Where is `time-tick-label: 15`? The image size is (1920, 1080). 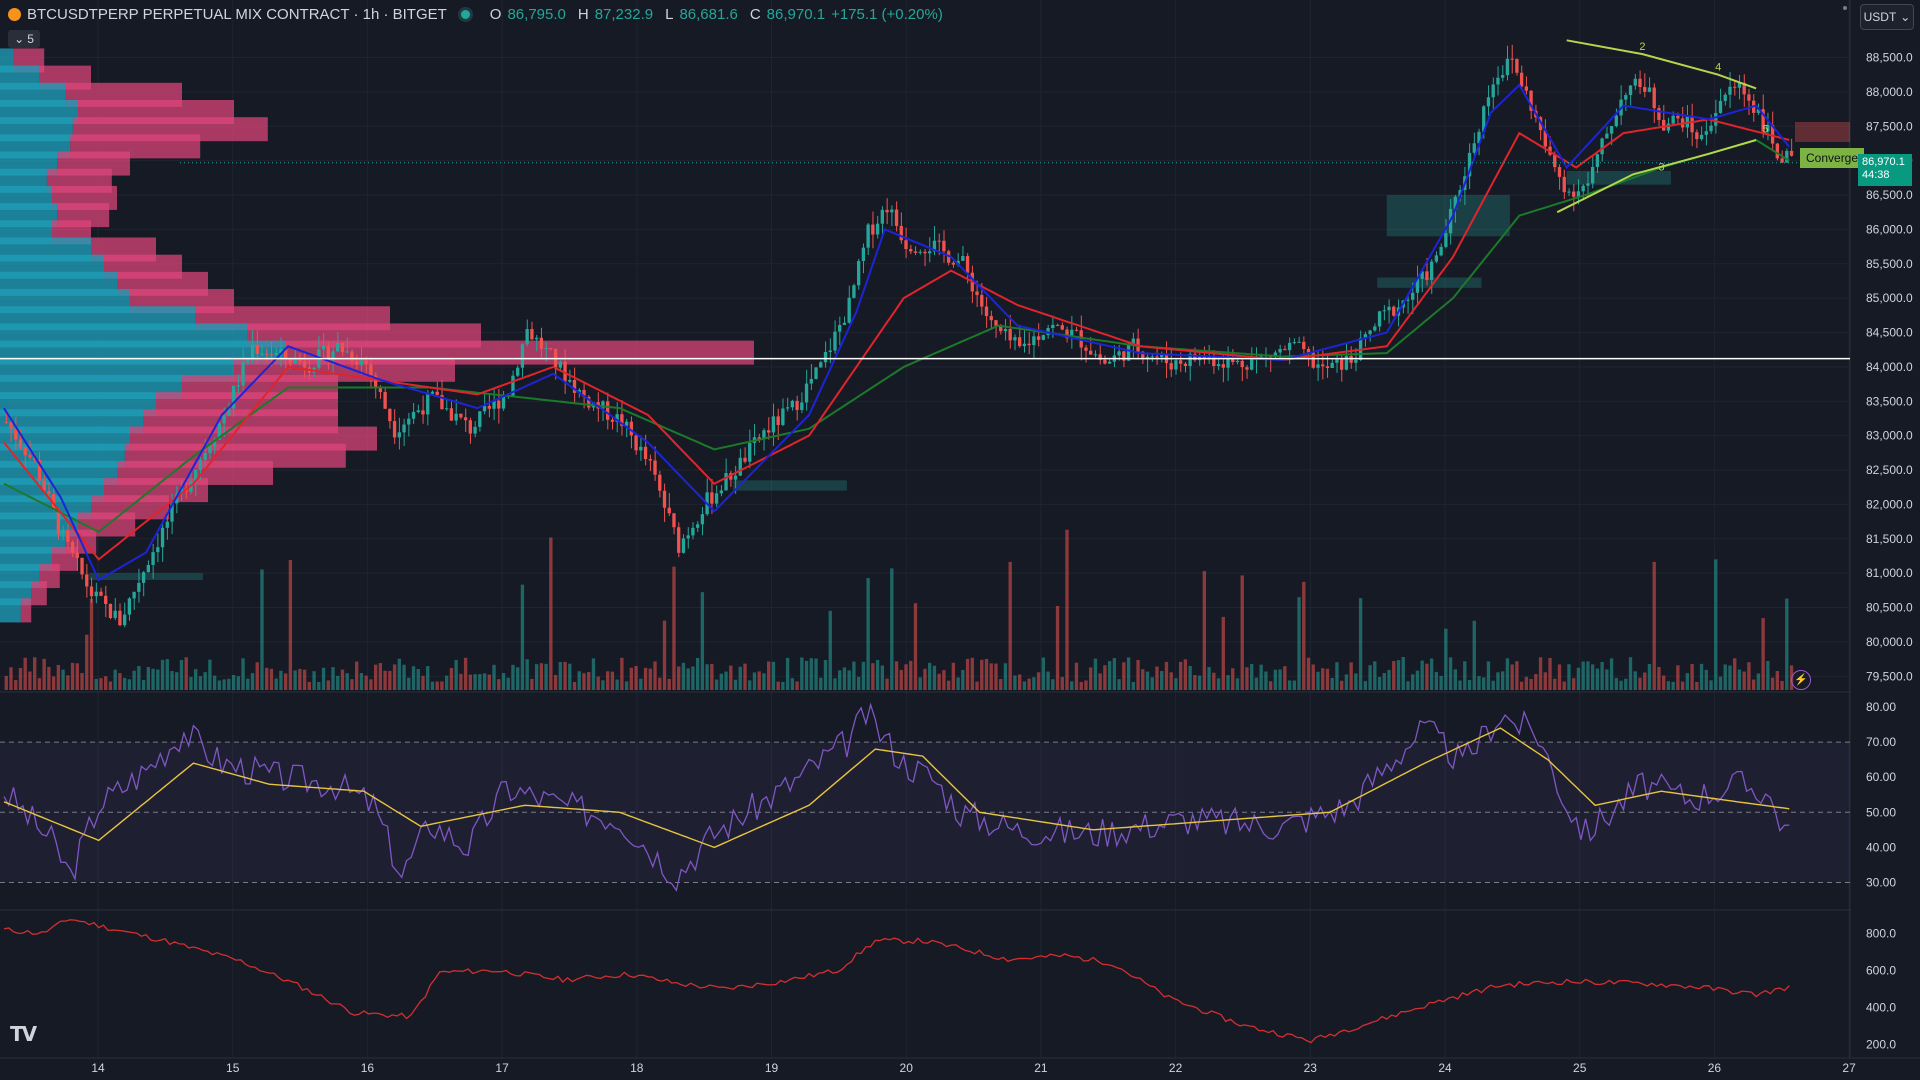
time-tick-label: 15 is located at coordinates (233, 1068).